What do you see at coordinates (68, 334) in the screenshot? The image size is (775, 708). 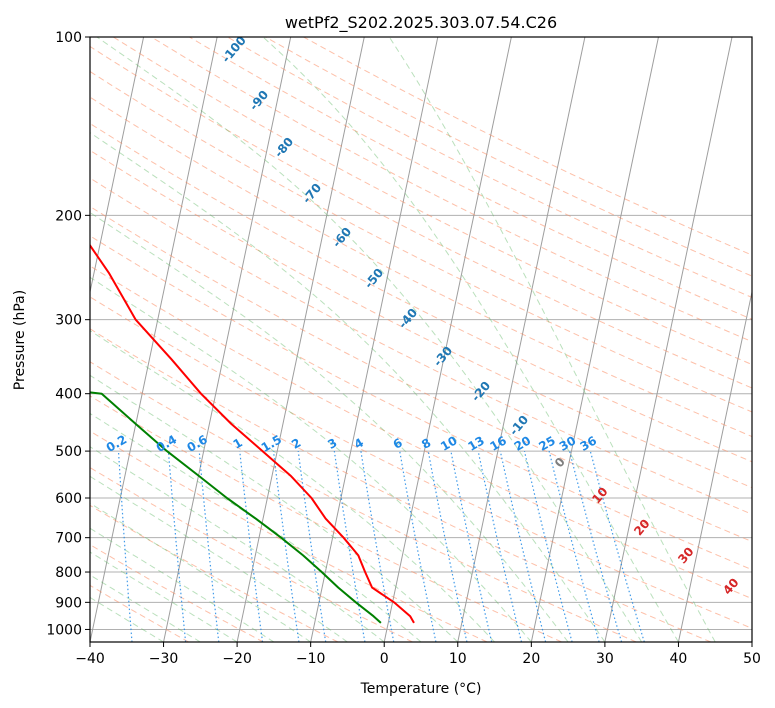 I see `y-axis-ticks: 1000 900 800 700 600 500 400 300 200 100` at bounding box center [68, 334].